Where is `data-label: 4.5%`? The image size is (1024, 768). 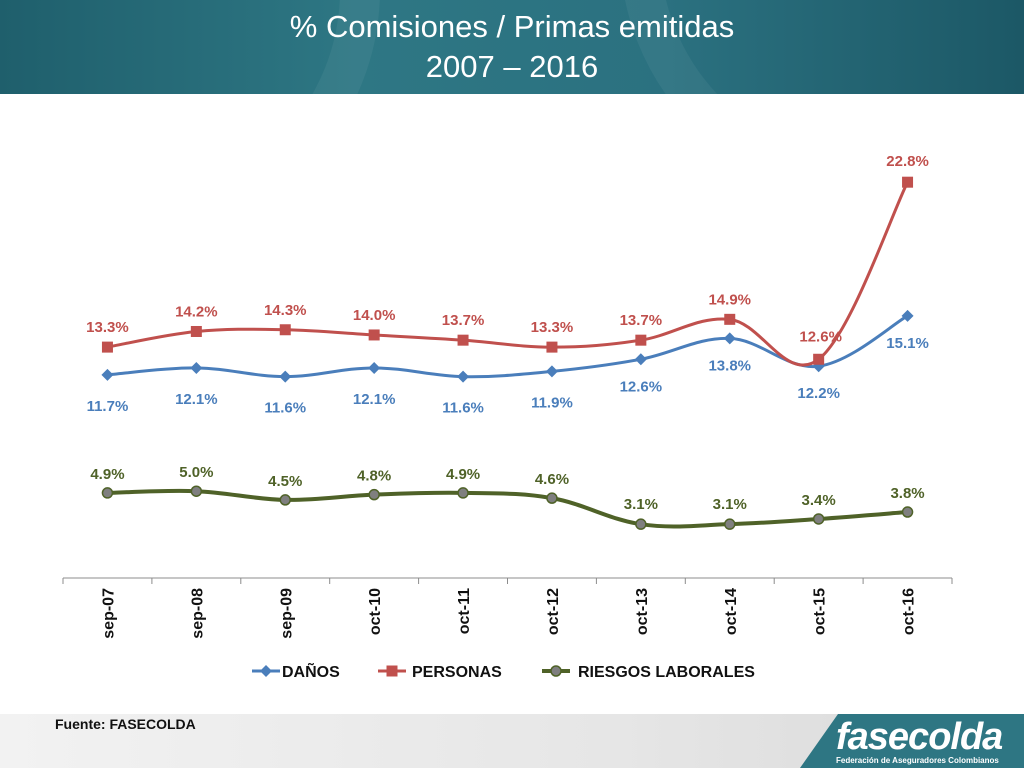
data-label: 4.5% is located at coordinates (285, 481).